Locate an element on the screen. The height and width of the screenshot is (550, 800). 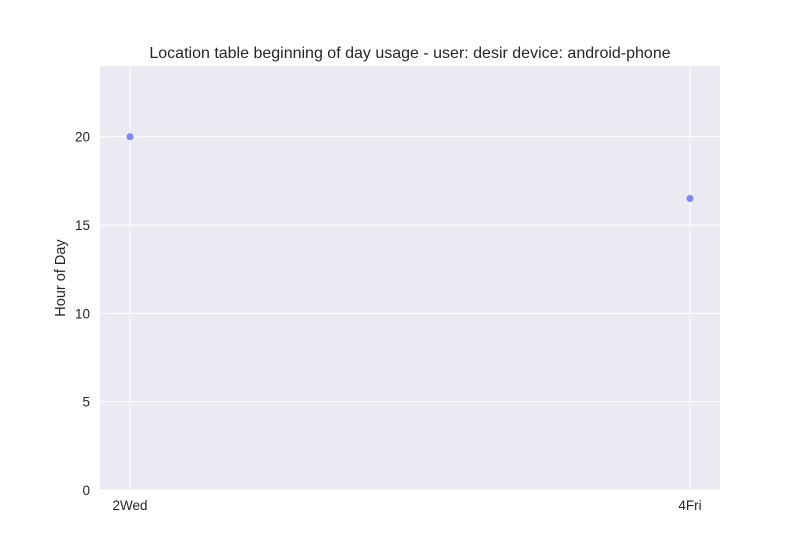
y-tick-label: 15 is located at coordinates (82, 225).